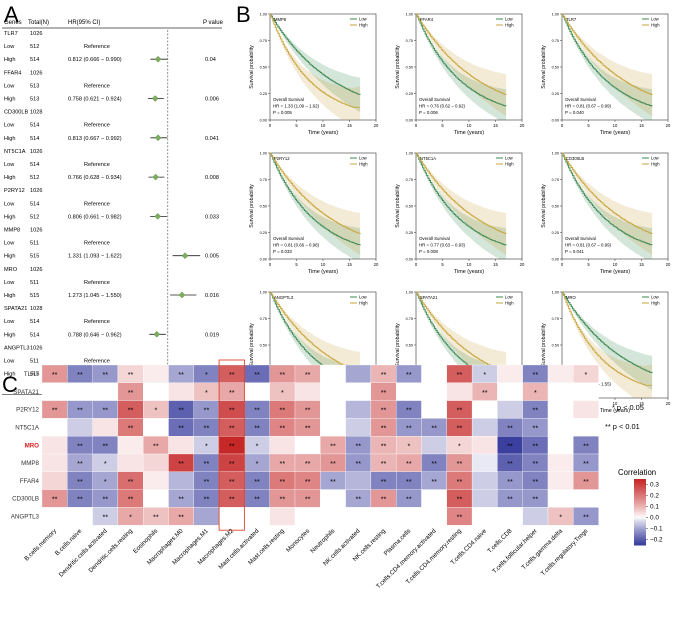 Image resolution: width=676 pixels, height=643 pixels. What do you see at coordinates (206, 392) in the screenshot?
I see `heatmap-significance: *` at bounding box center [206, 392].